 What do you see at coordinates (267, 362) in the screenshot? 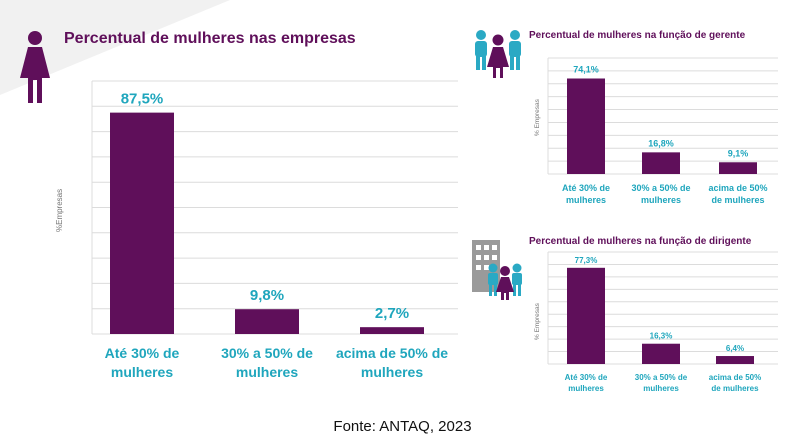
I see `main-category-label-2: 30% a 50% de mulheres` at bounding box center [267, 362].